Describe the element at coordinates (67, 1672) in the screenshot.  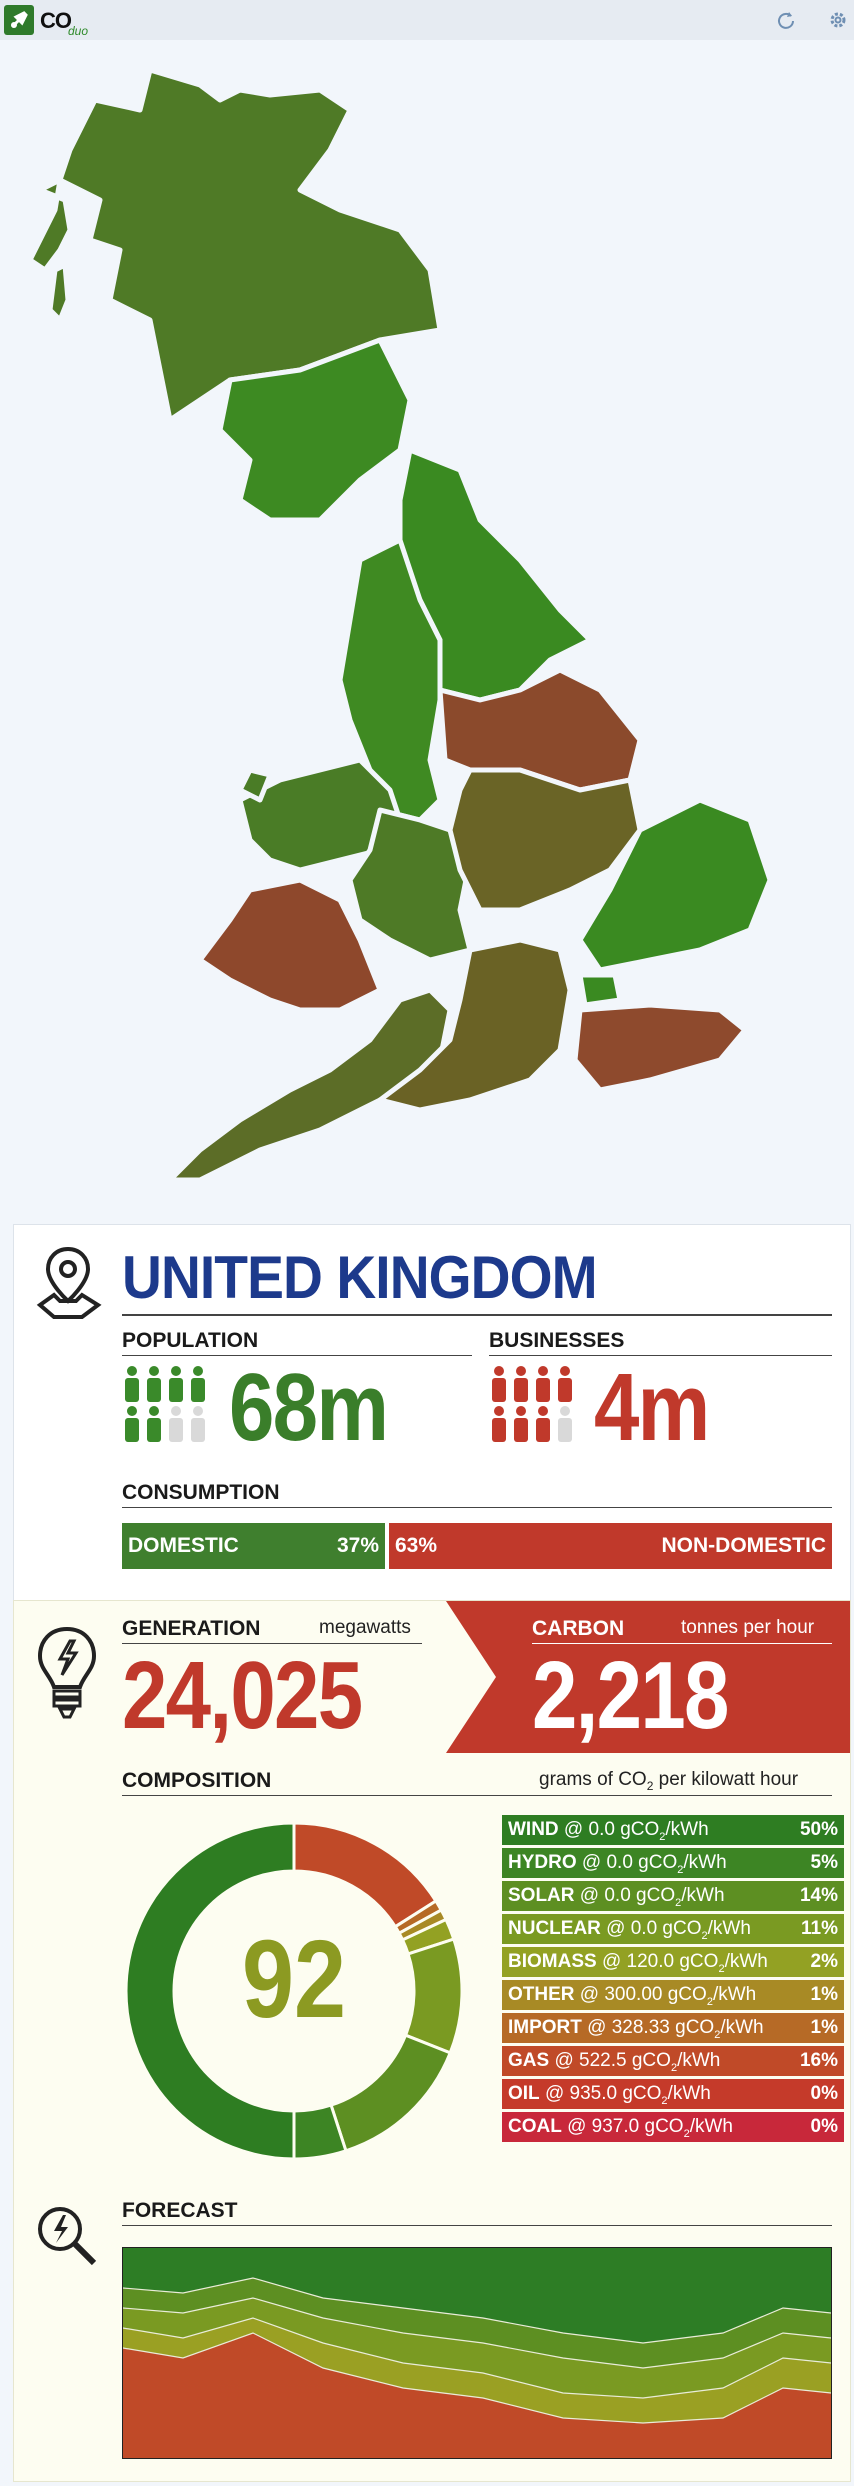
I see `lightbulb-icon` at that location.